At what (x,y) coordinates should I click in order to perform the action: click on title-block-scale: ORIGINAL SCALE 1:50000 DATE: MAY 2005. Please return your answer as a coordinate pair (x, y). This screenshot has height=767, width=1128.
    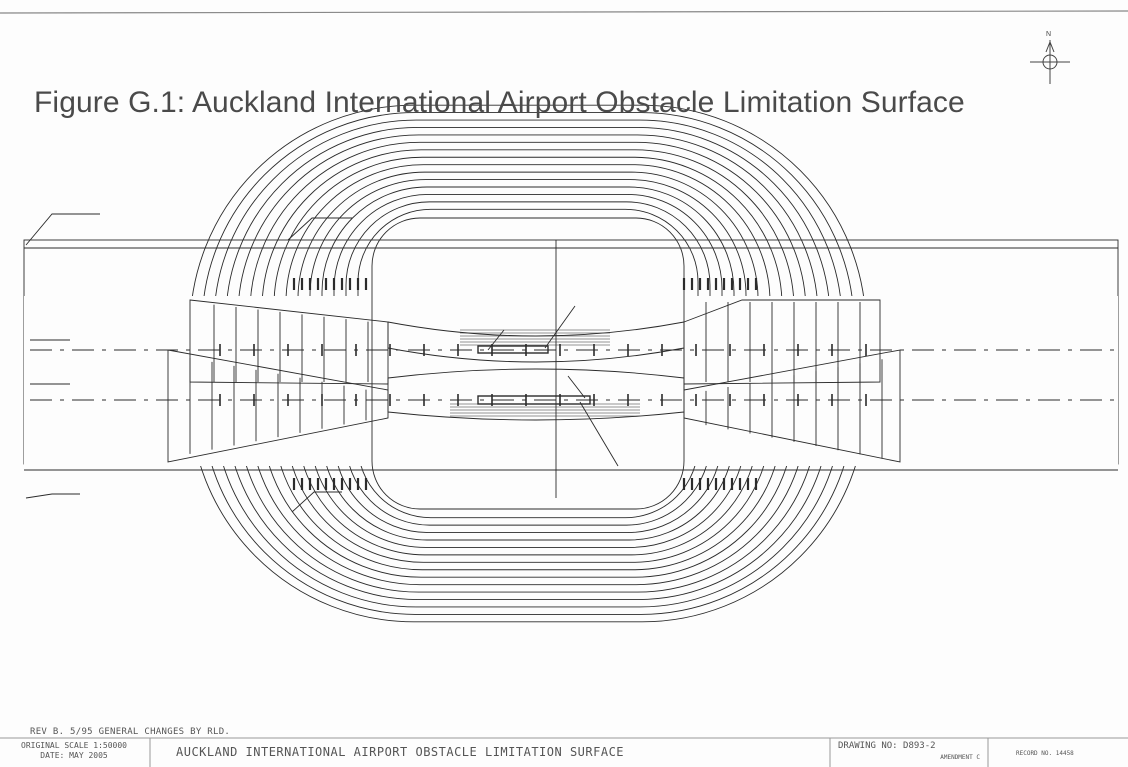
    Looking at the image, I should click on (74, 751).